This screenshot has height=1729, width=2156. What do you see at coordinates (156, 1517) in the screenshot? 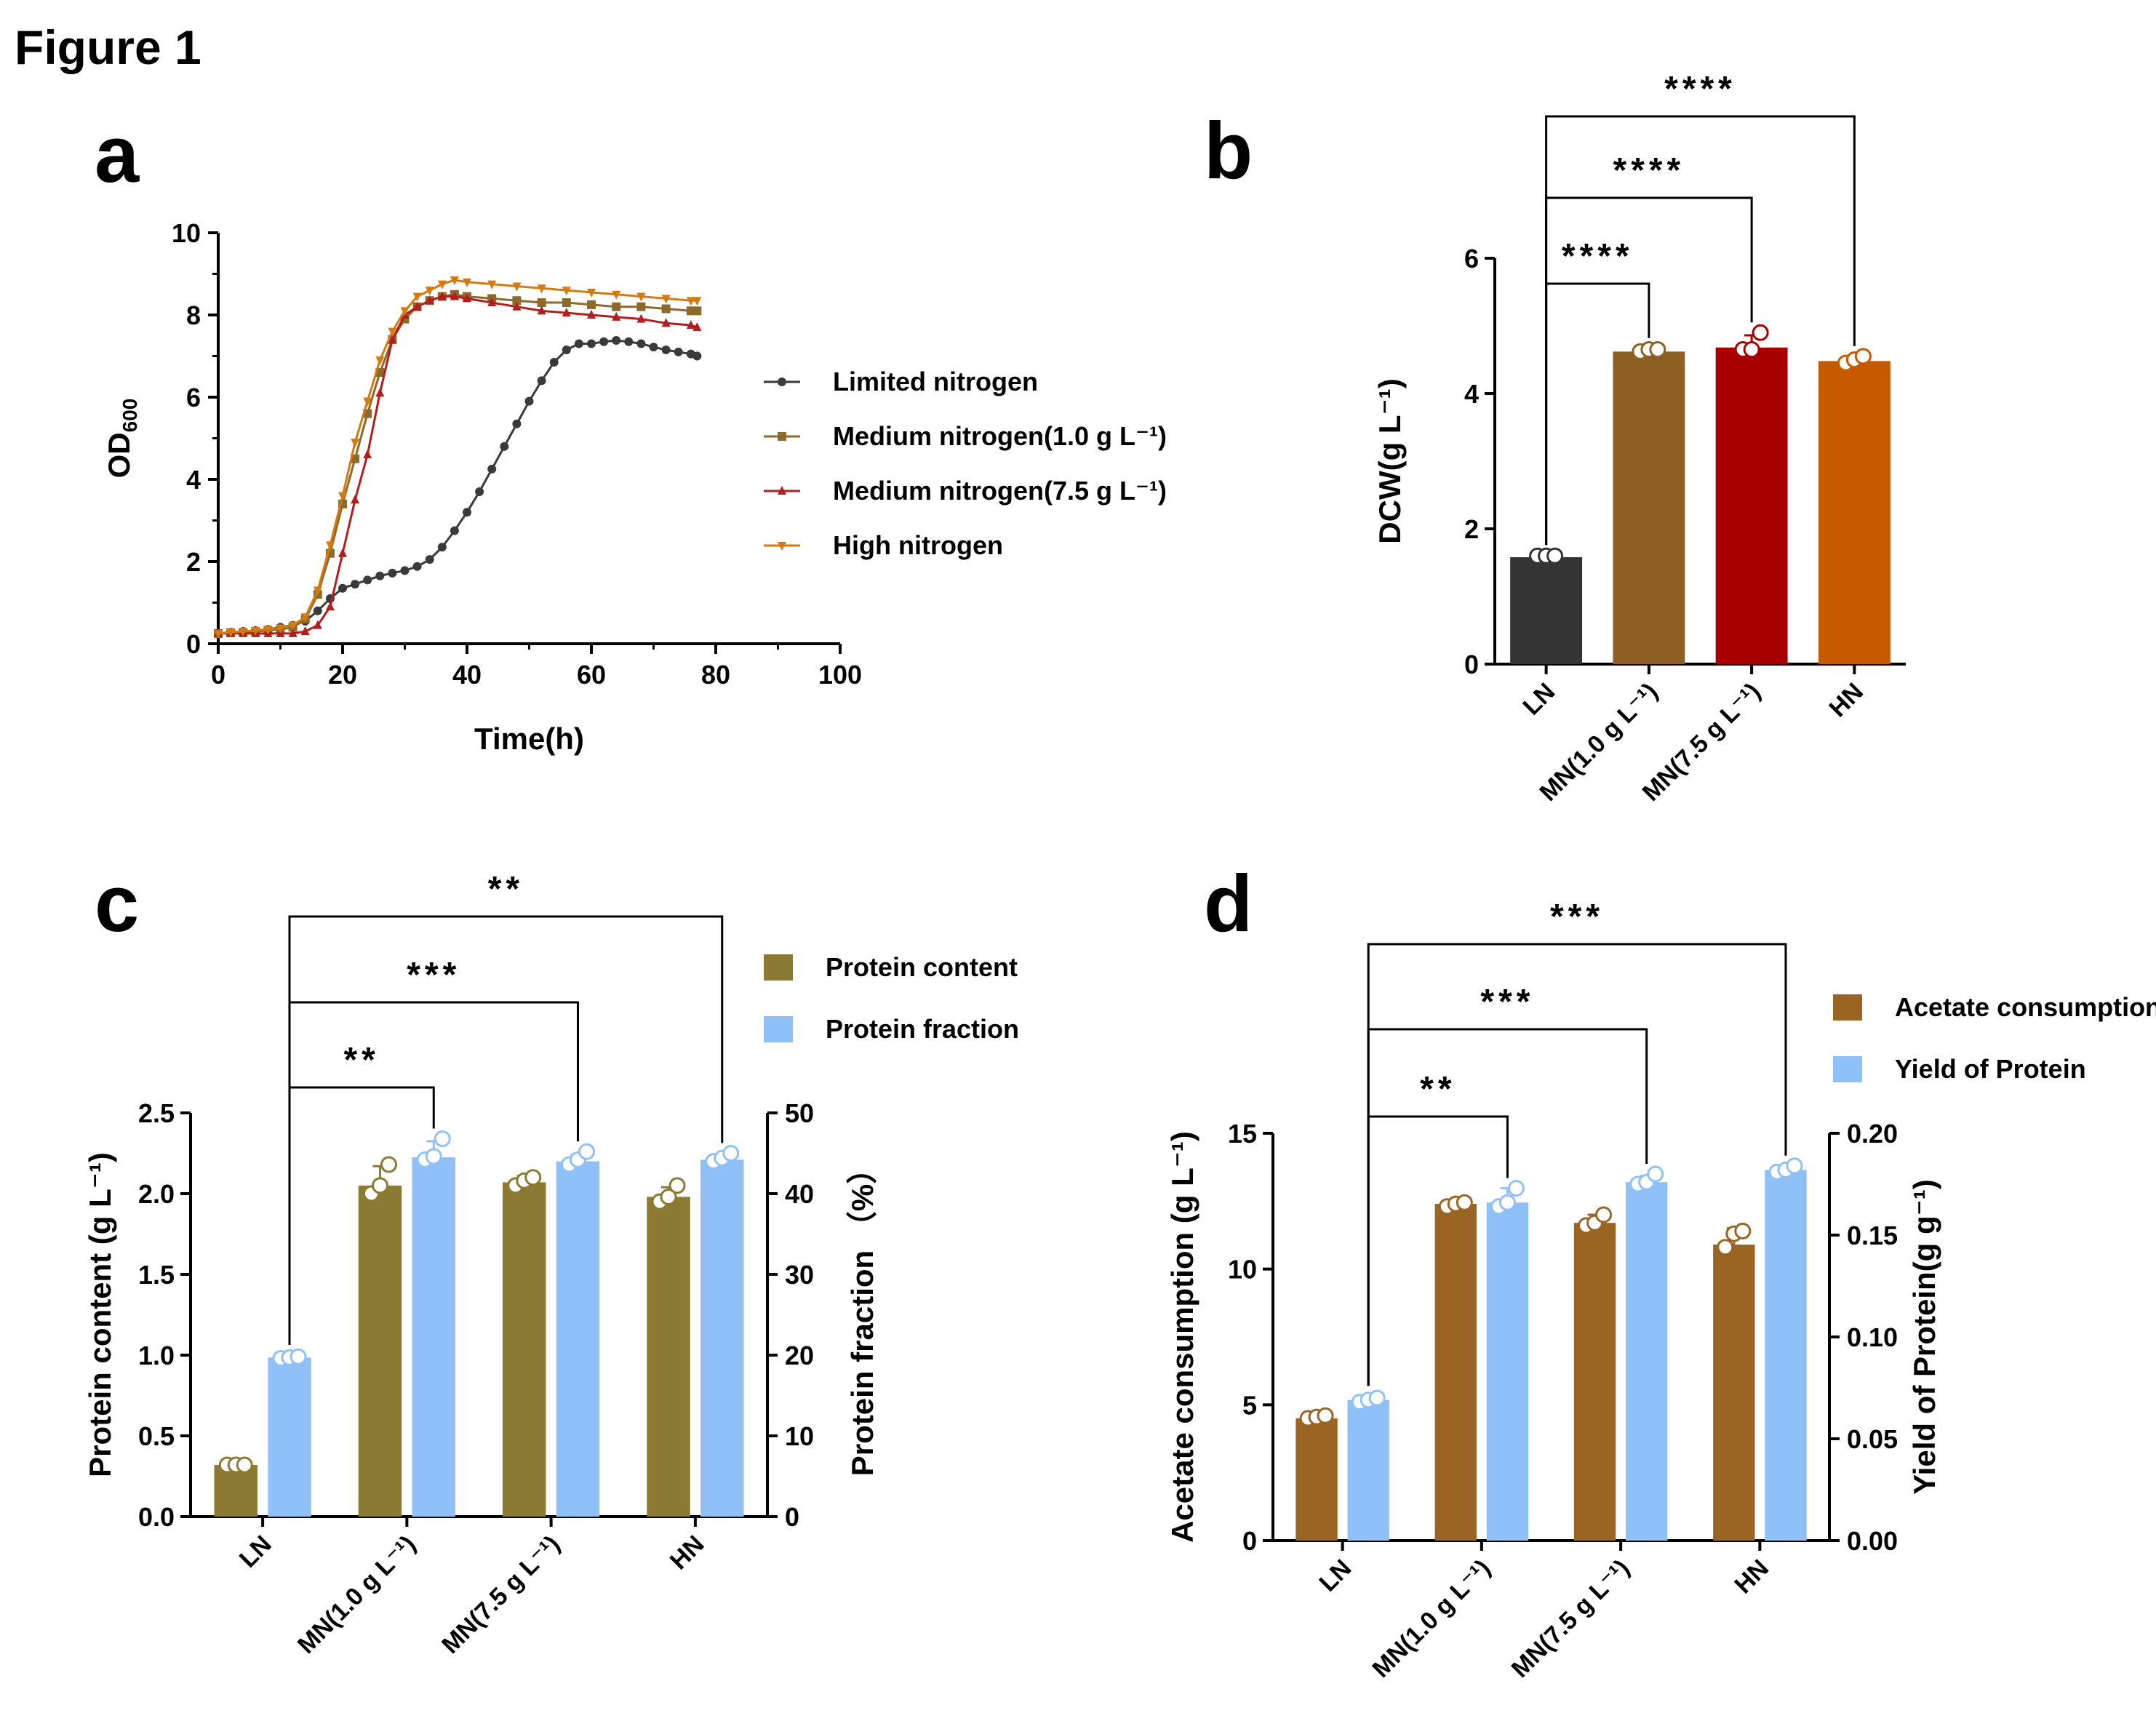
I see `y-tick-label: 0.0` at bounding box center [156, 1517].